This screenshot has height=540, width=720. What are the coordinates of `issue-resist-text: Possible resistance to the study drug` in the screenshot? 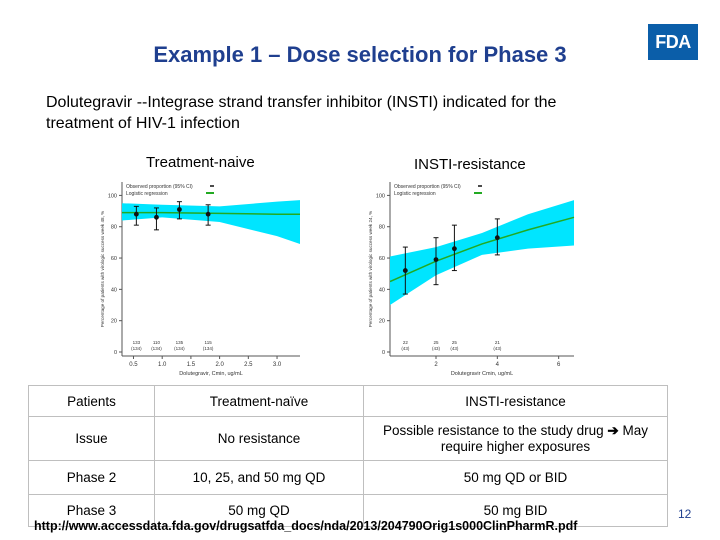 It's located at (493, 430).